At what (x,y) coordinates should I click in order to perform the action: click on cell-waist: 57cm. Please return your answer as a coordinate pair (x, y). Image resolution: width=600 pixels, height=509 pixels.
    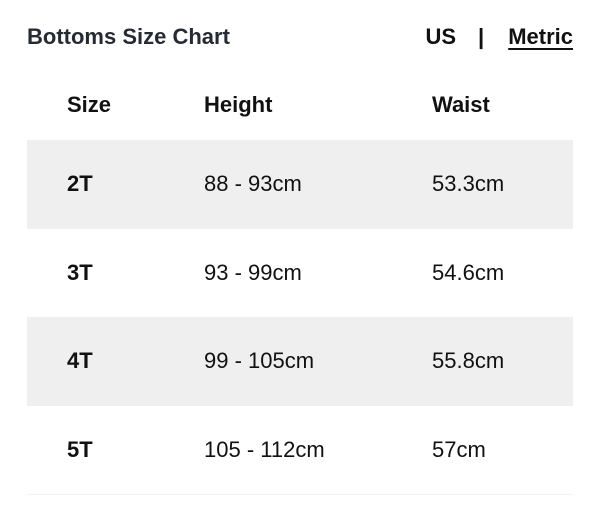
    Looking at the image, I should click on (459, 449).